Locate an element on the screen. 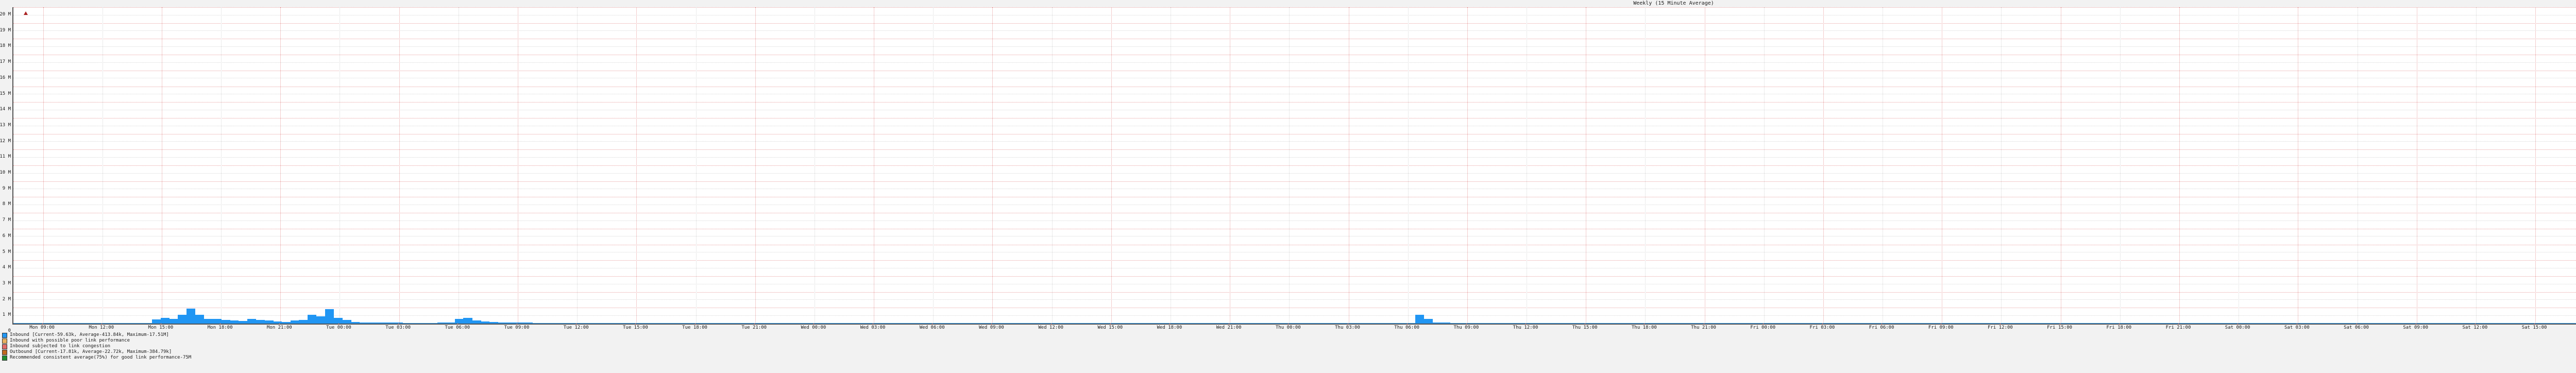 This screenshot has height=373, width=2576. x-tick-label: Thu 00:00 is located at coordinates (1288, 327).